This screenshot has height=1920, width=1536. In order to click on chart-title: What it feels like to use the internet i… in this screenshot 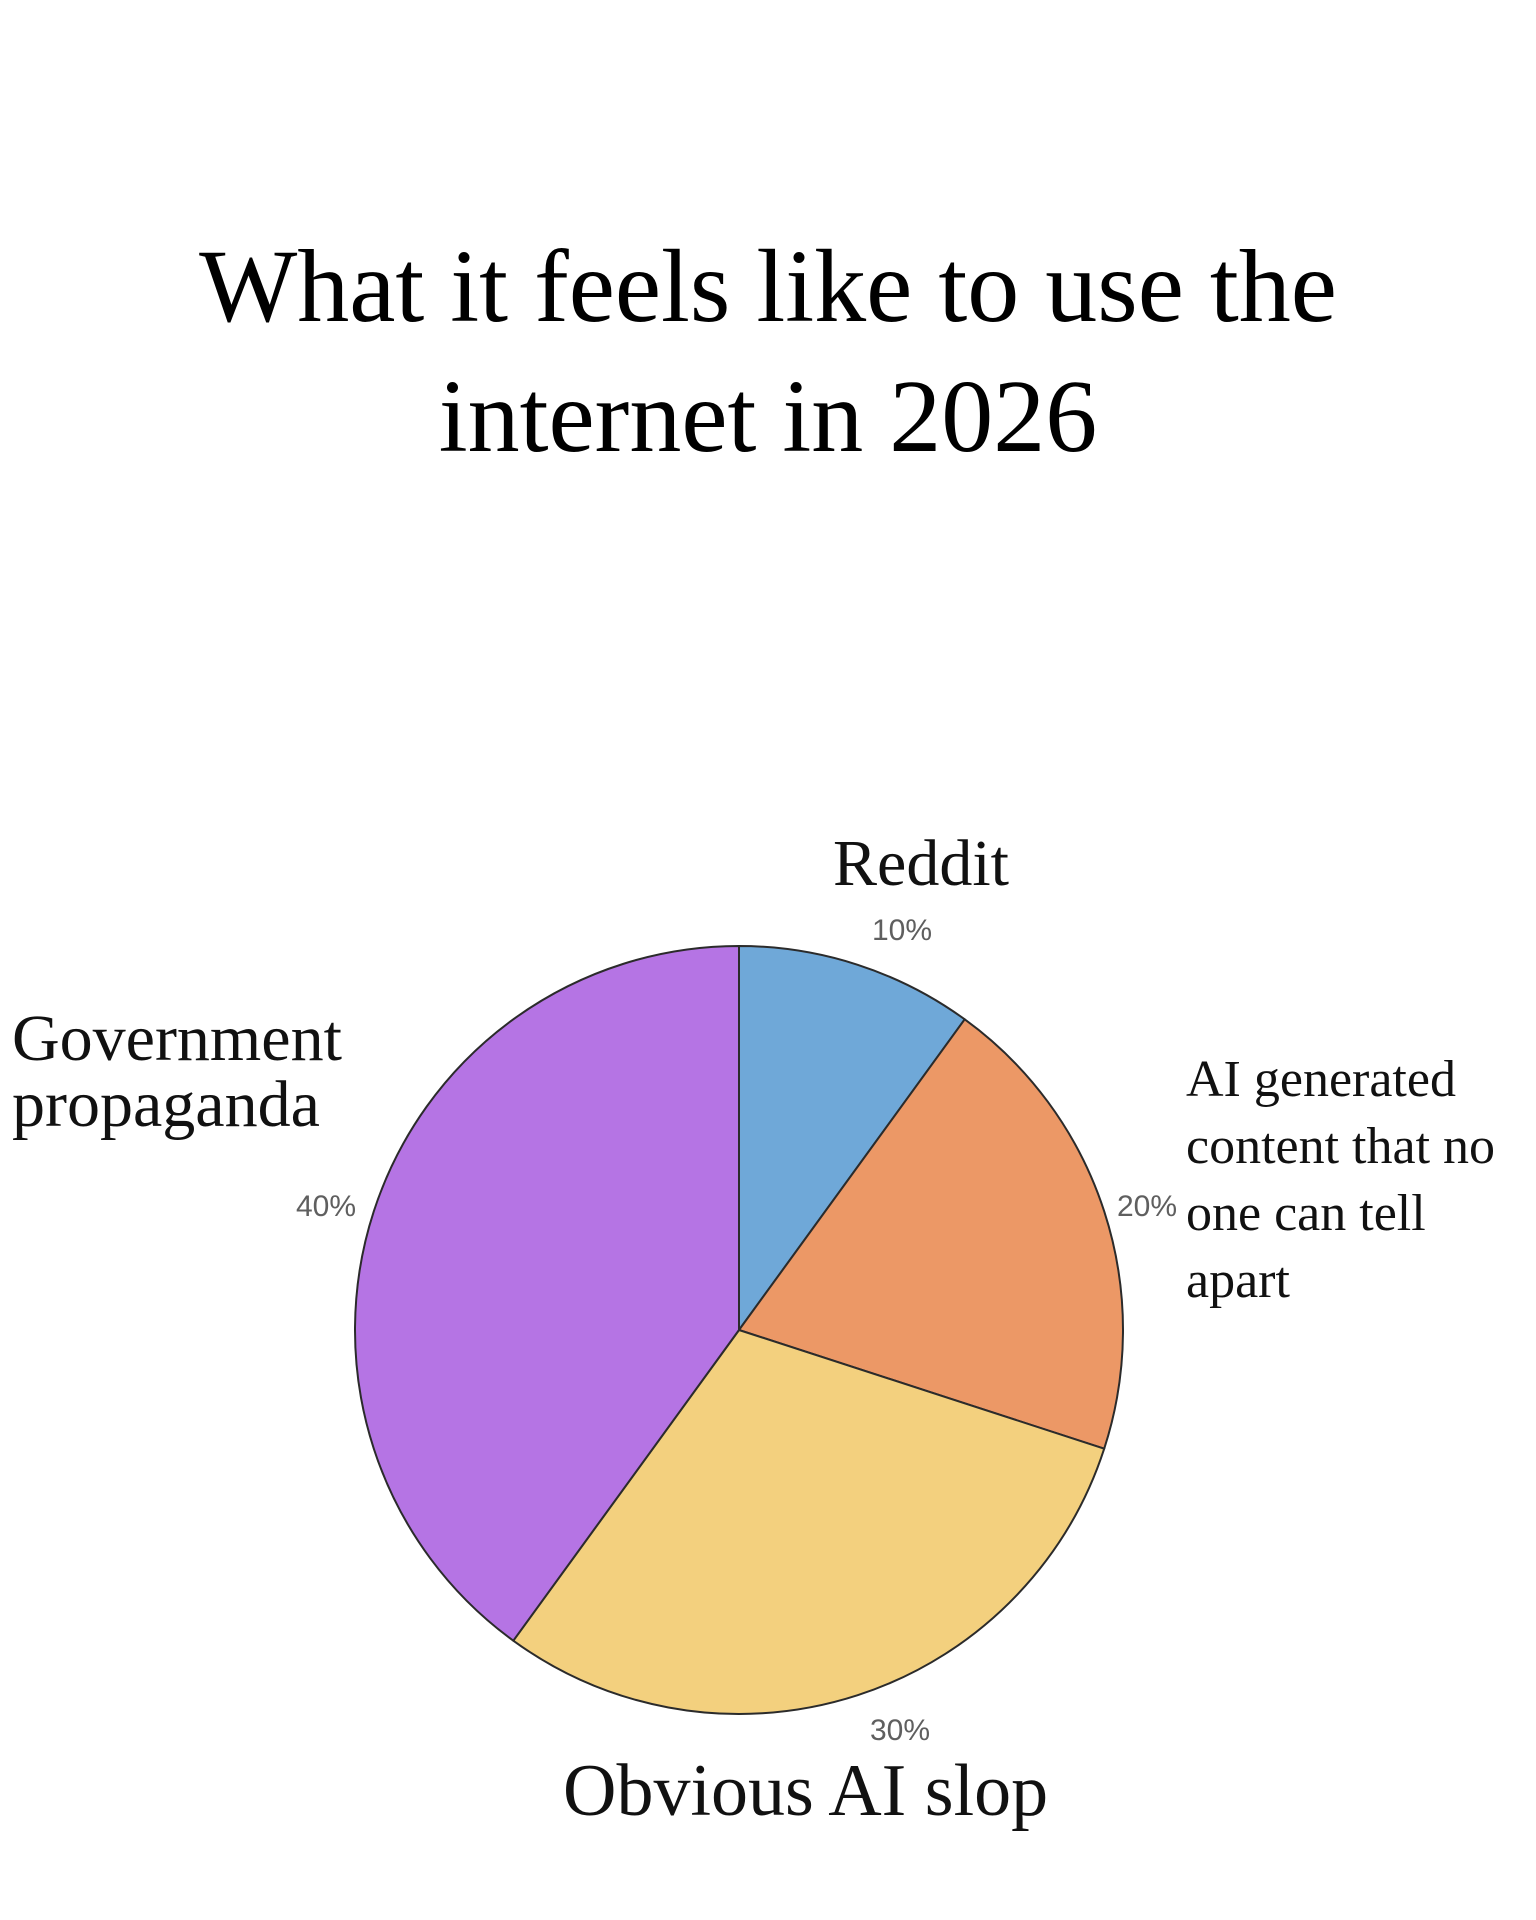, I will do `click(768, 352)`.